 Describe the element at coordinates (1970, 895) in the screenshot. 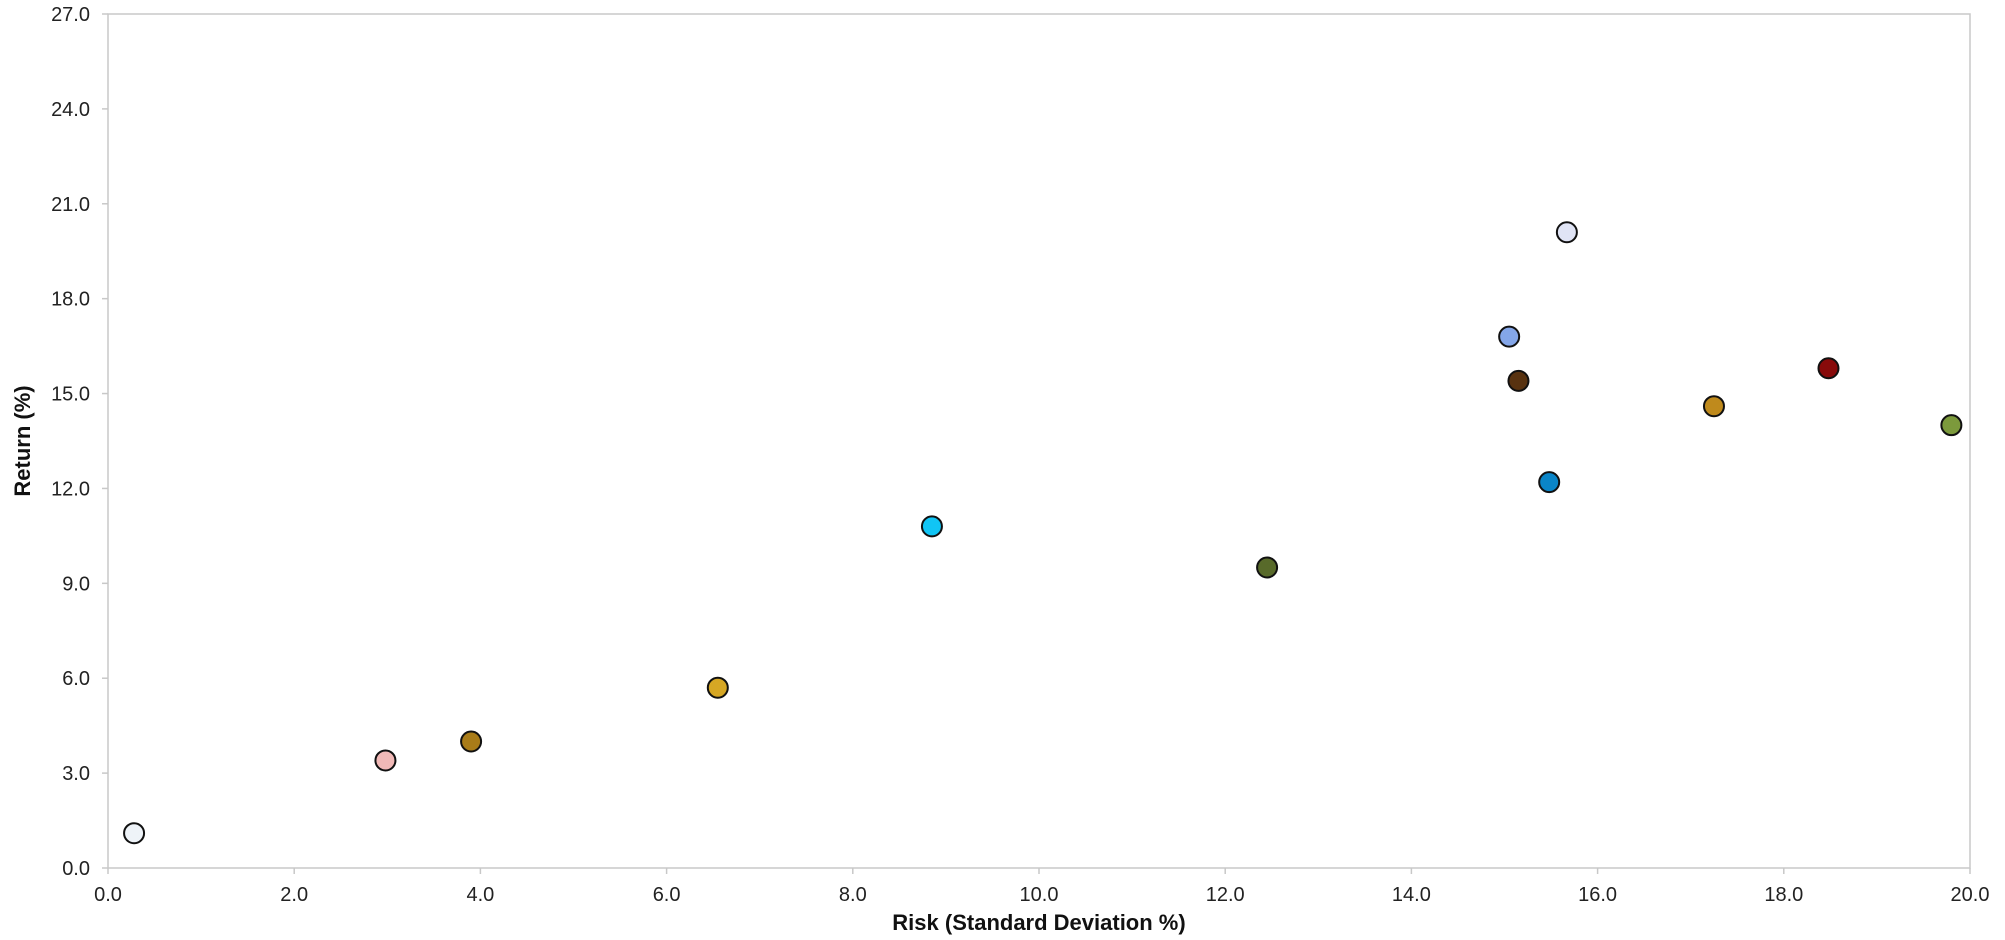

I see `x-tick-label: 20.0` at that location.